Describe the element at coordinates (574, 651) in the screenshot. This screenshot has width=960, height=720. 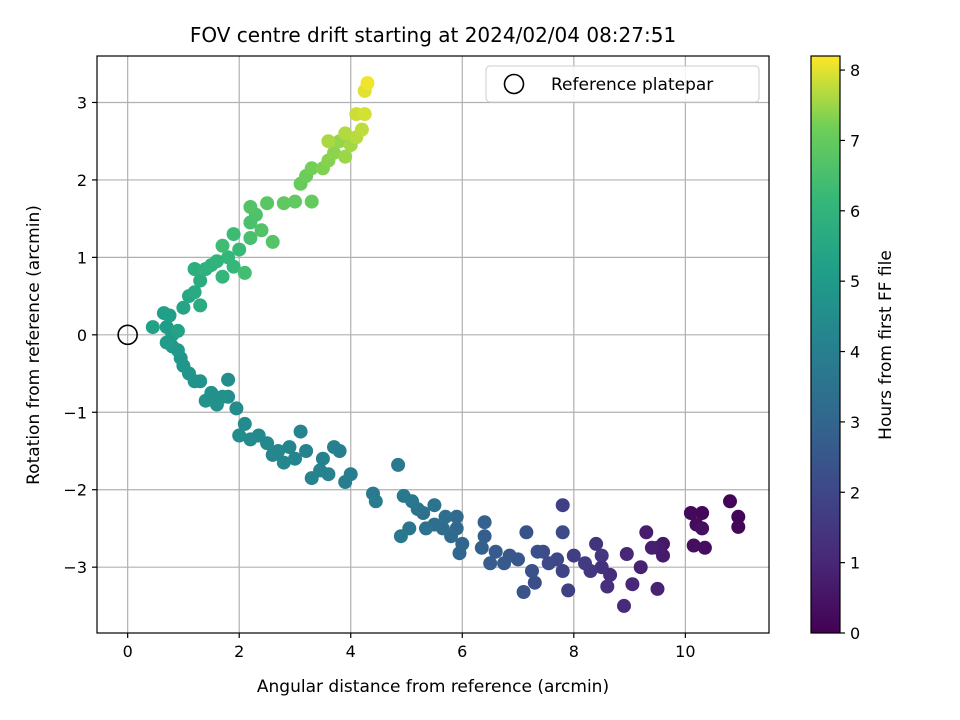
I see `x-tick-label: 8` at that location.